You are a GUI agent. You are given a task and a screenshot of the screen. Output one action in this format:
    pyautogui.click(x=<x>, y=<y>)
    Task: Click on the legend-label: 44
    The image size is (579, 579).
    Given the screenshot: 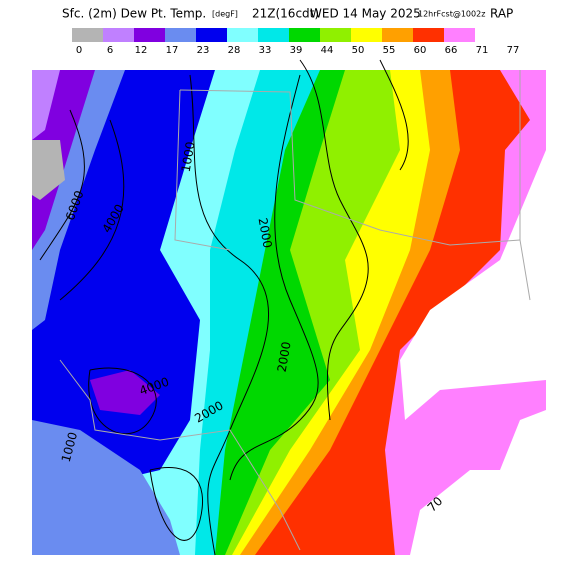 What is the action you would take?
    pyautogui.click(x=327, y=50)
    